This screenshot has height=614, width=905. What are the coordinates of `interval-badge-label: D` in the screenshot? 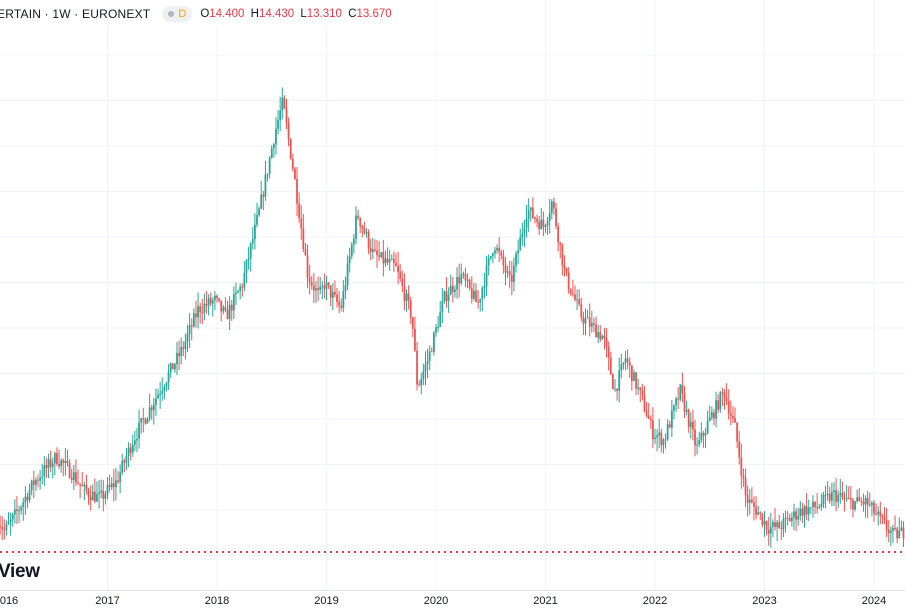 It's located at (182, 14).